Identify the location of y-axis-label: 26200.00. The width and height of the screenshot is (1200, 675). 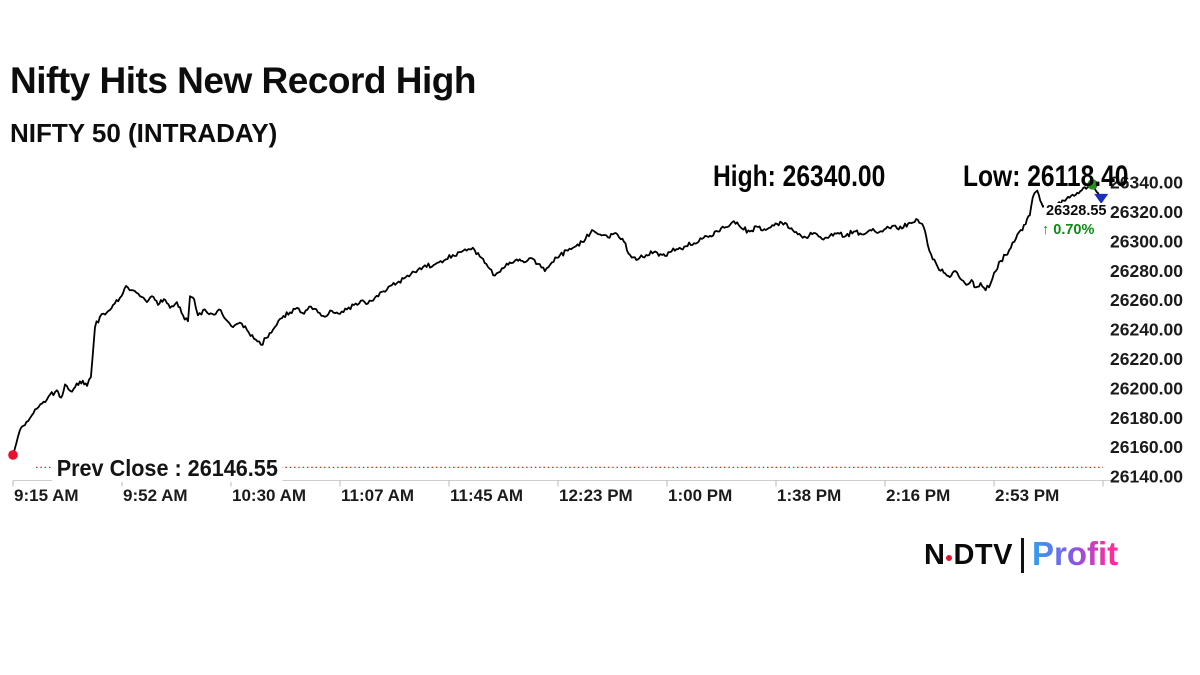
(1146, 388).